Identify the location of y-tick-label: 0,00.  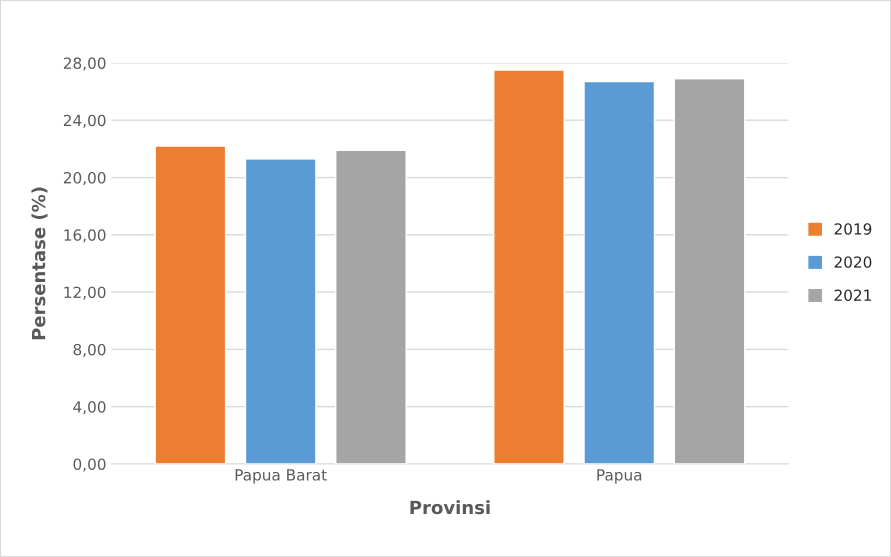
(90, 465).